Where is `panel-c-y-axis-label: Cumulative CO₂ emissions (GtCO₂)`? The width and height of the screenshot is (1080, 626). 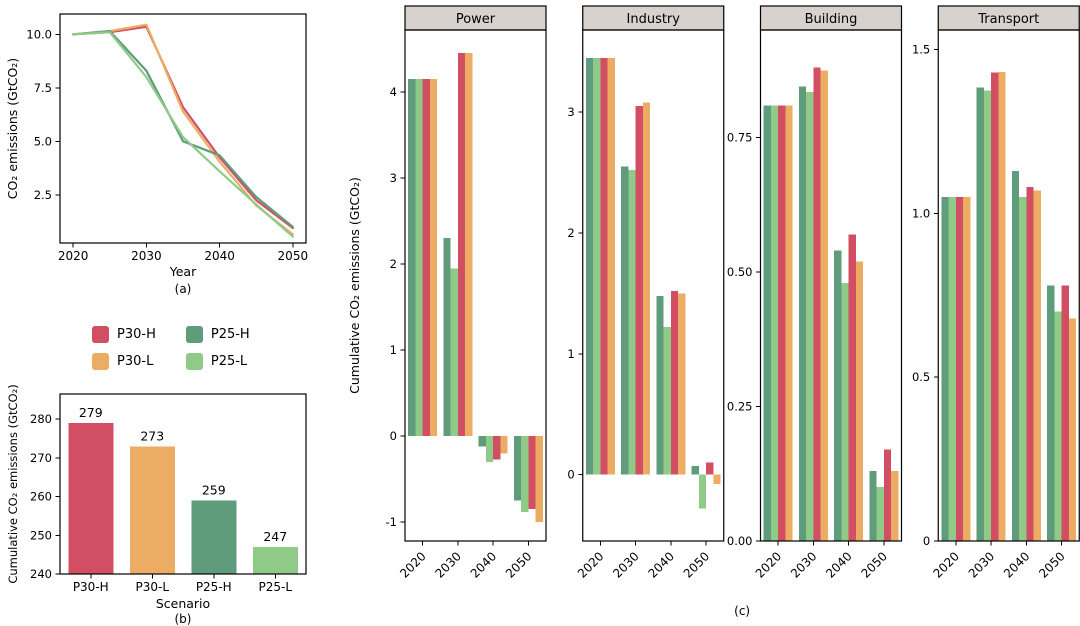 panel-c-y-axis-label: Cumulative CO₂ emissions (GtCO₂) is located at coordinates (354, 285).